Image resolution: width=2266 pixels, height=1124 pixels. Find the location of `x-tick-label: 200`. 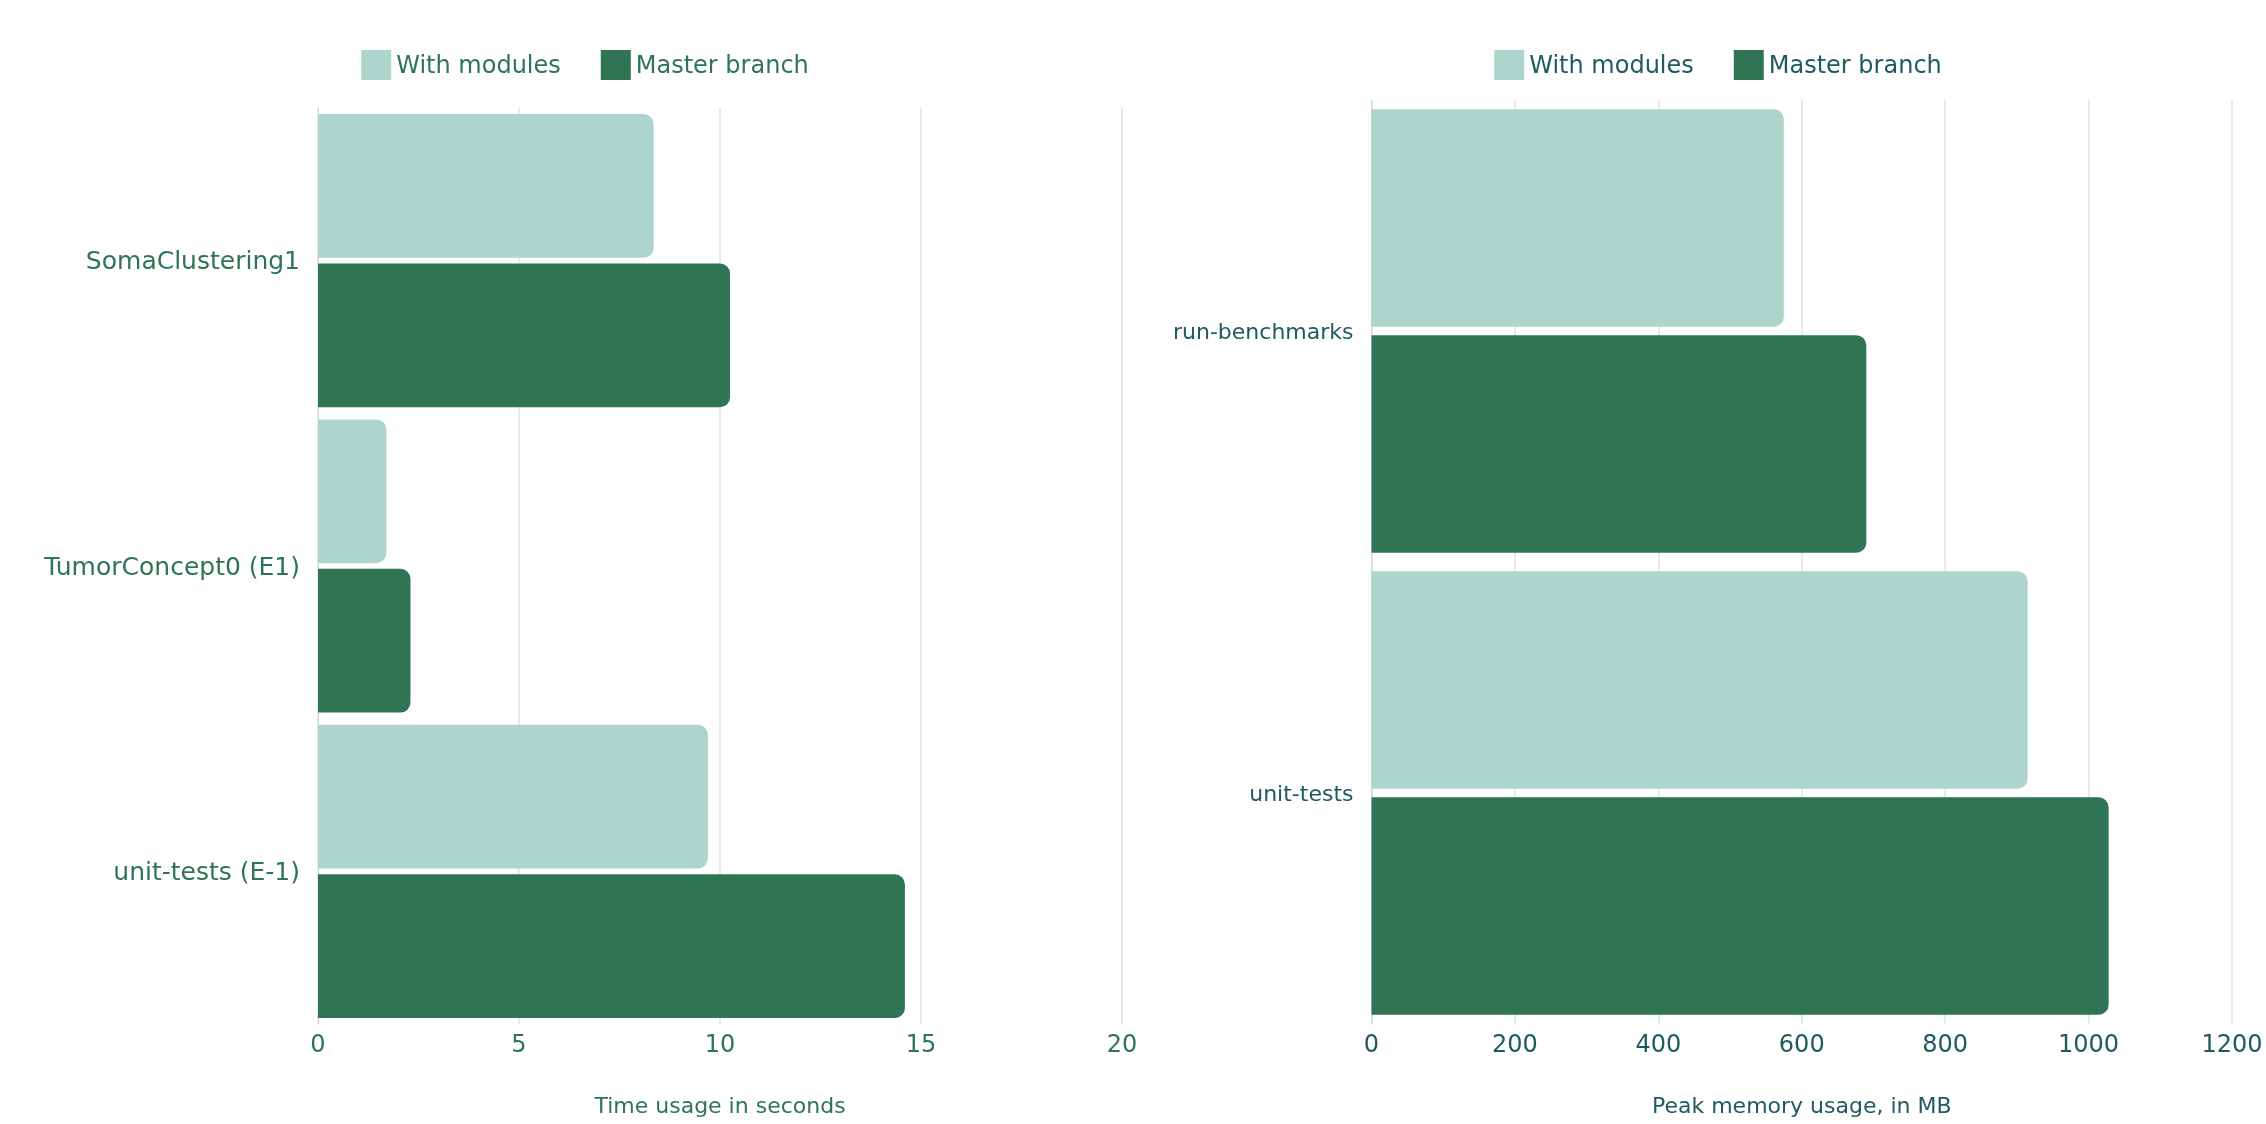

x-tick-label: 200 is located at coordinates (1515, 1044).